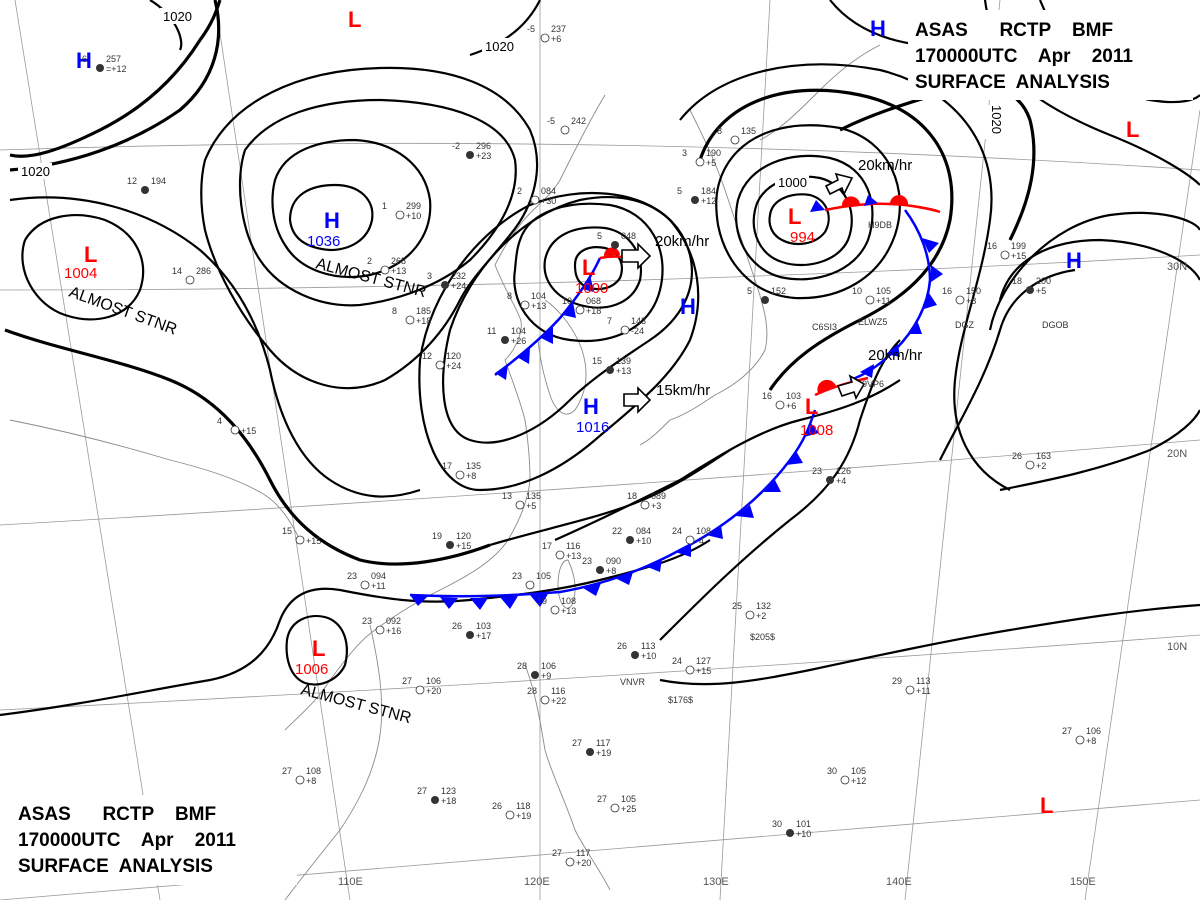  I want to click on movement-speed: 15km/hr, so click(683, 390).